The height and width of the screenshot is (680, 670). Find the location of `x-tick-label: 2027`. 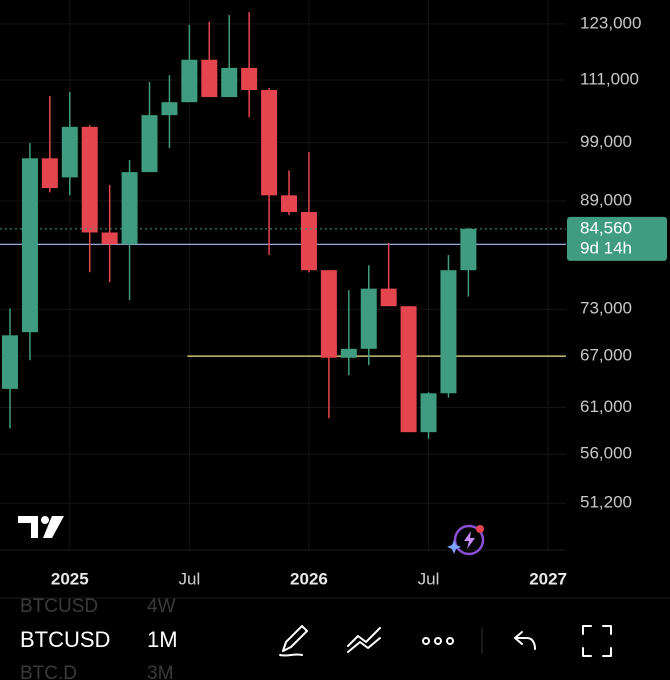

x-tick-label: 2027 is located at coordinates (548, 578).